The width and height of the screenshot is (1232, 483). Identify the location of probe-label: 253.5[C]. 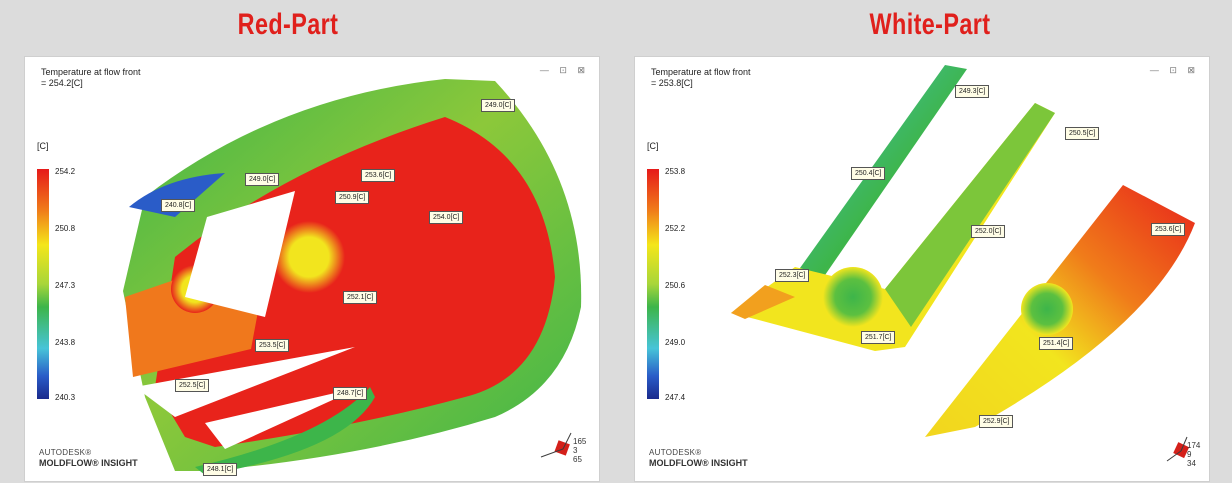
(272, 345).